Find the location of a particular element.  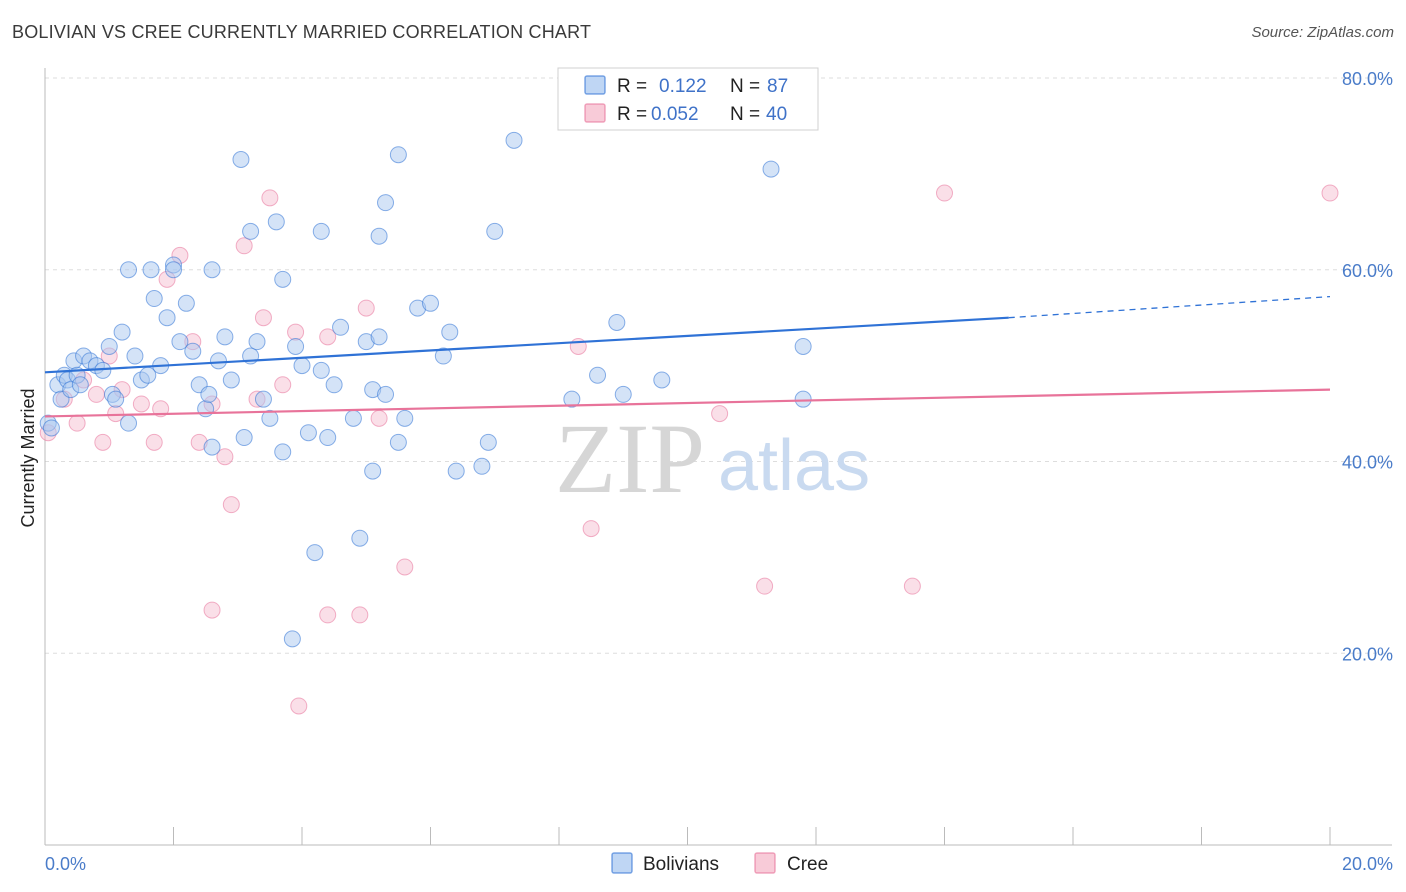

legend-bottom: Bolivians Cree is located at coordinates (719, 863).